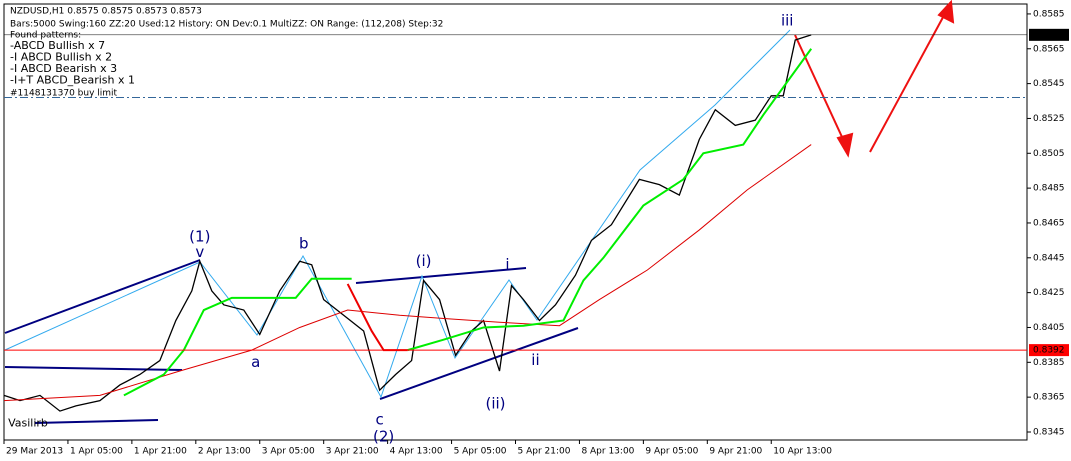 The width and height of the screenshot is (1071, 461). Describe the element at coordinates (1049, 223) in the screenshot. I see `y-tick-label: 0.8465` at that location.